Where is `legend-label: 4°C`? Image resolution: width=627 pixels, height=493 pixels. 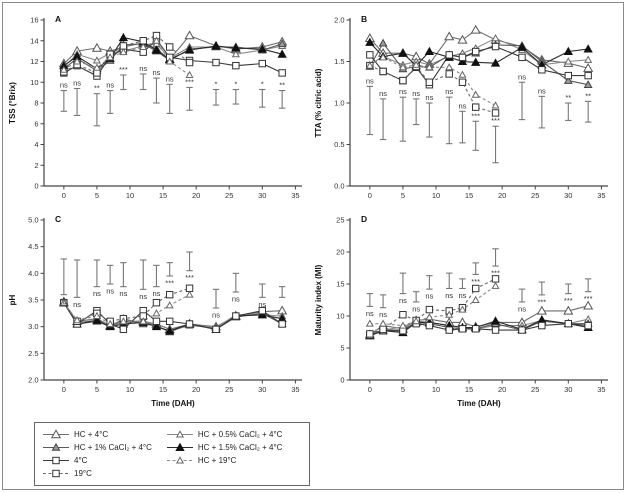
legend-label: 4°C is located at coordinates (81, 460).